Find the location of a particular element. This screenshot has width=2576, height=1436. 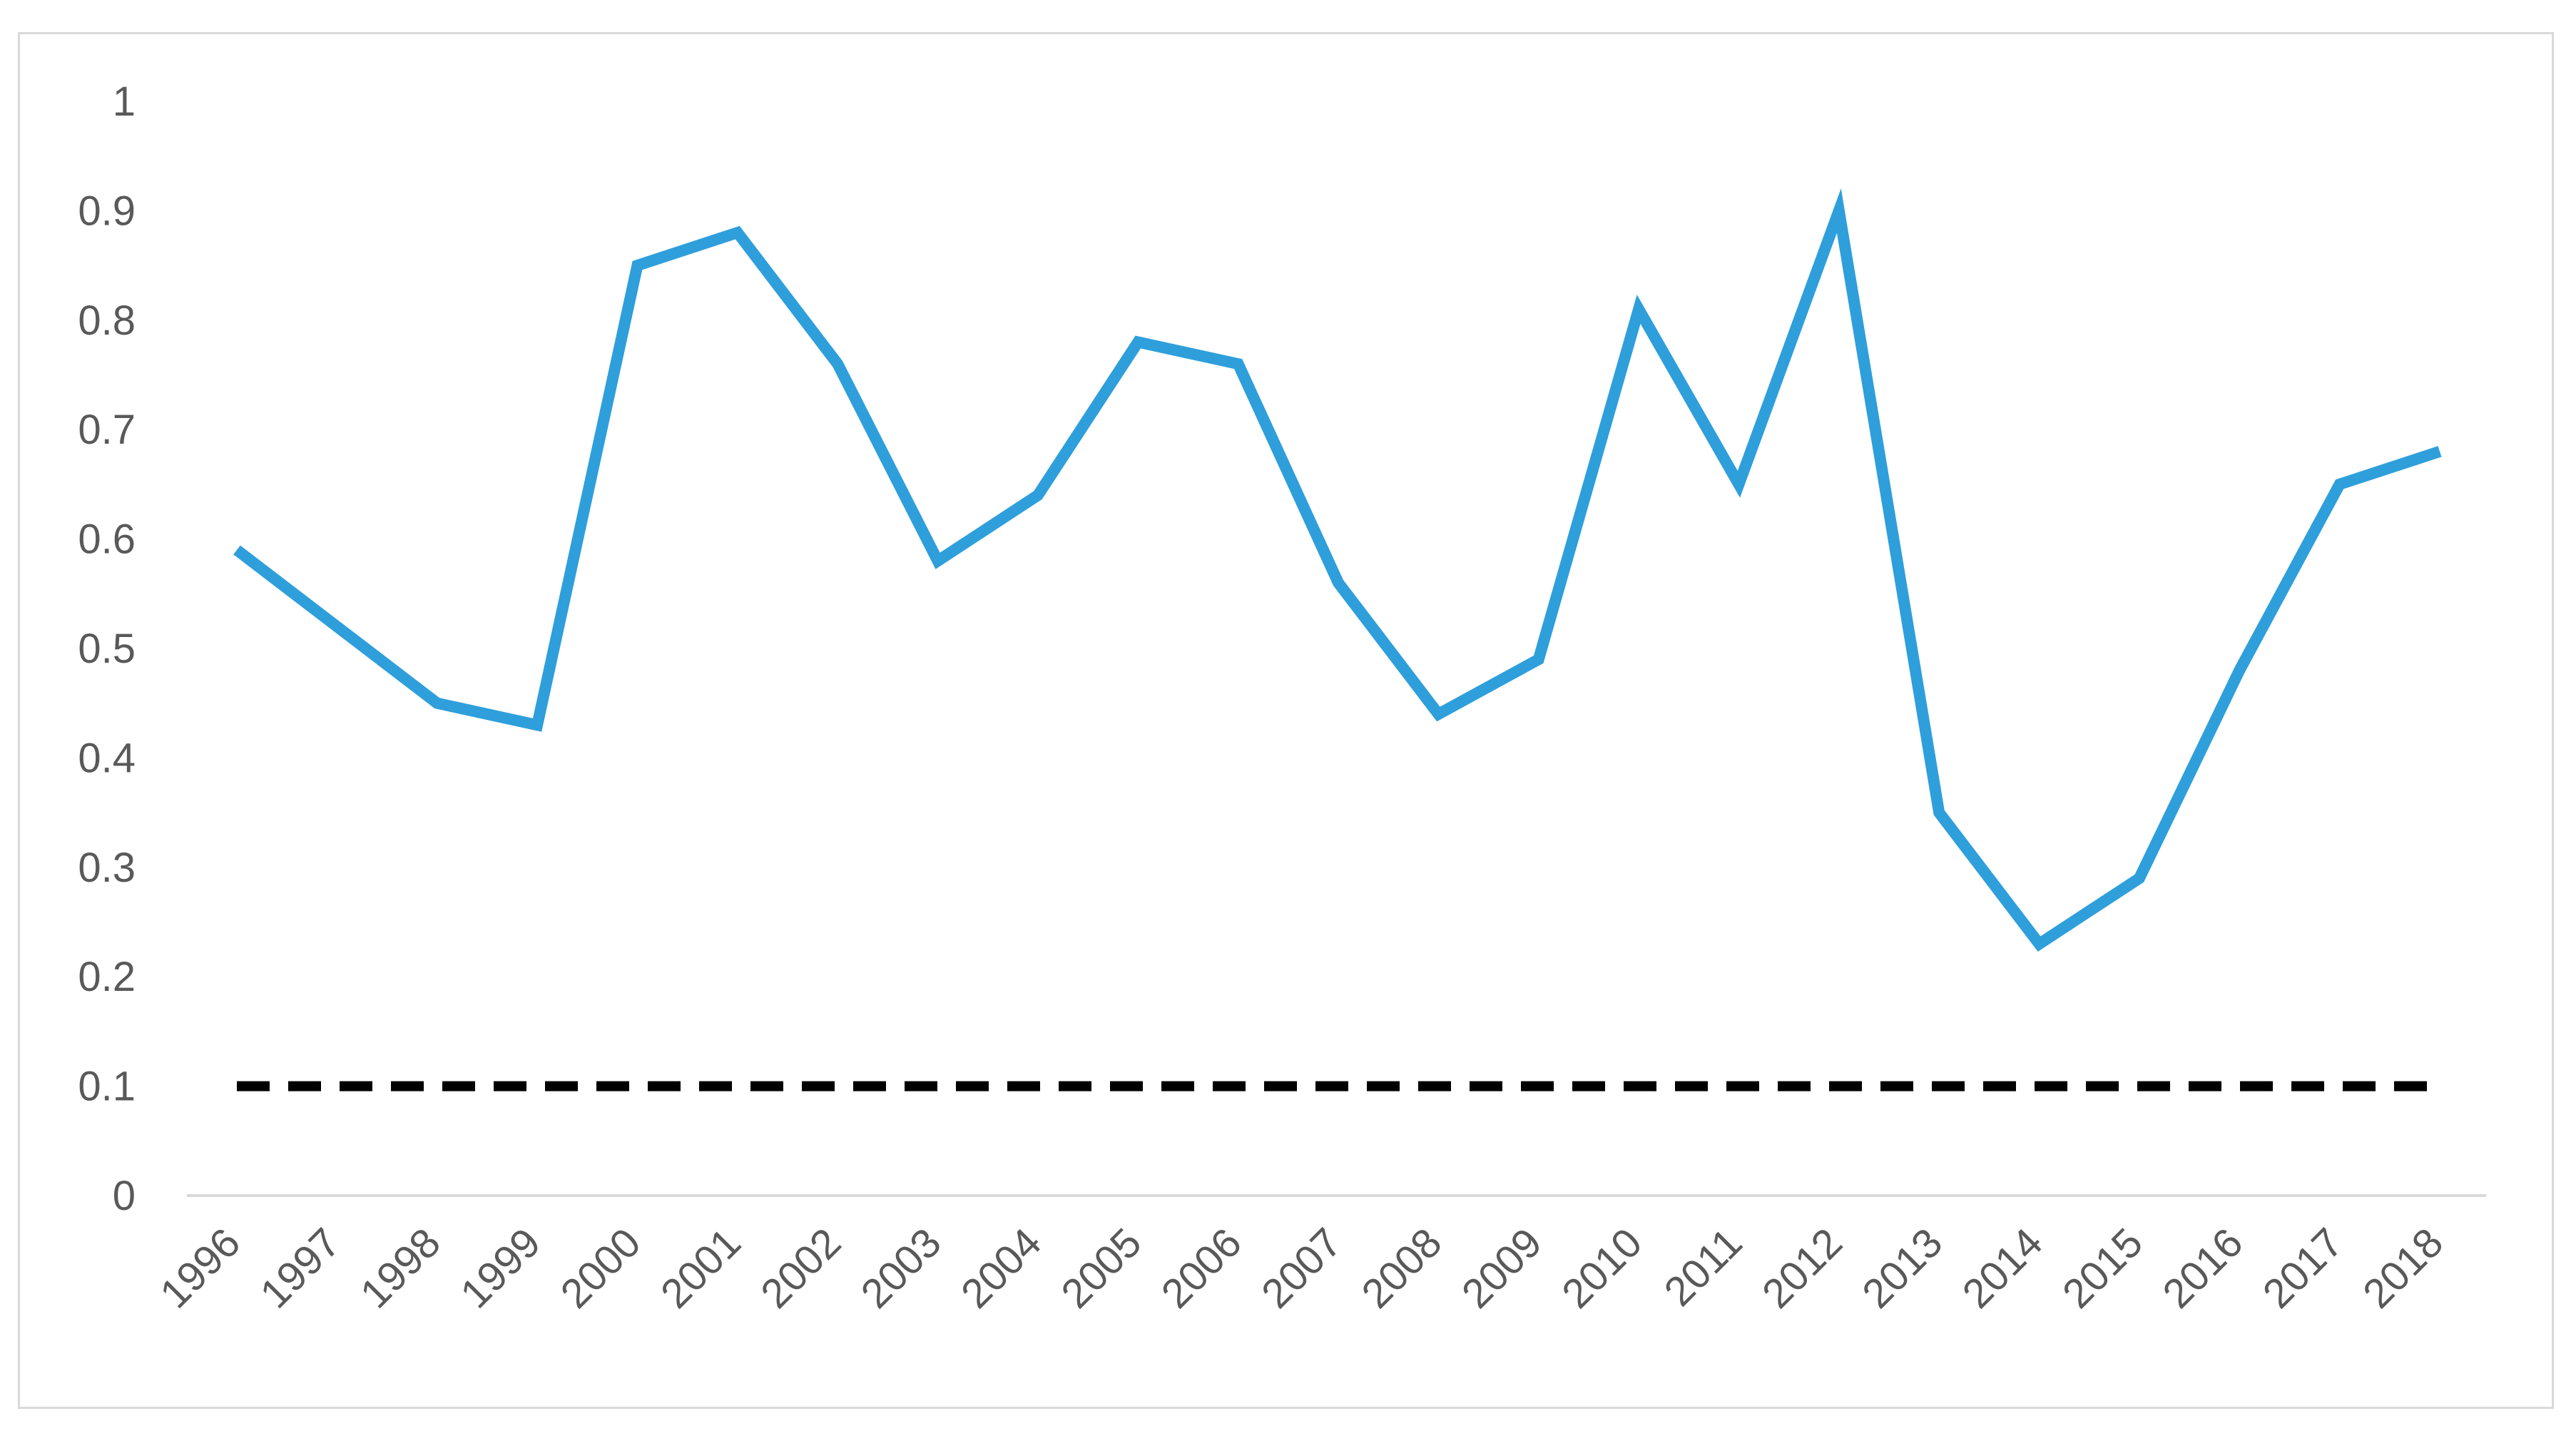

y-tick-label: 0.8 is located at coordinates (107, 320).